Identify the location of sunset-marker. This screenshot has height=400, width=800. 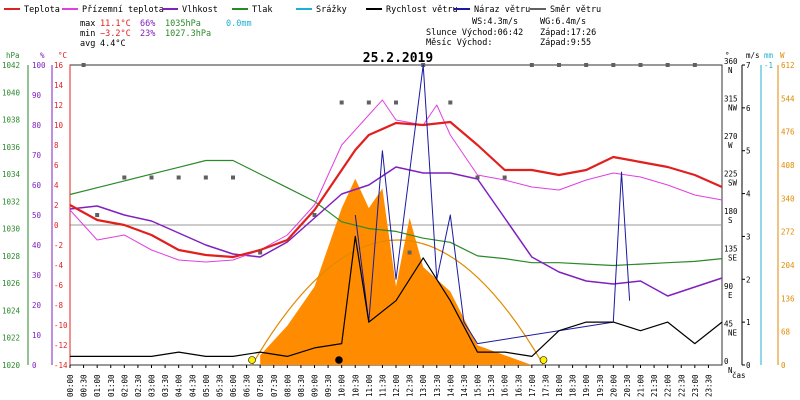
(543, 360).